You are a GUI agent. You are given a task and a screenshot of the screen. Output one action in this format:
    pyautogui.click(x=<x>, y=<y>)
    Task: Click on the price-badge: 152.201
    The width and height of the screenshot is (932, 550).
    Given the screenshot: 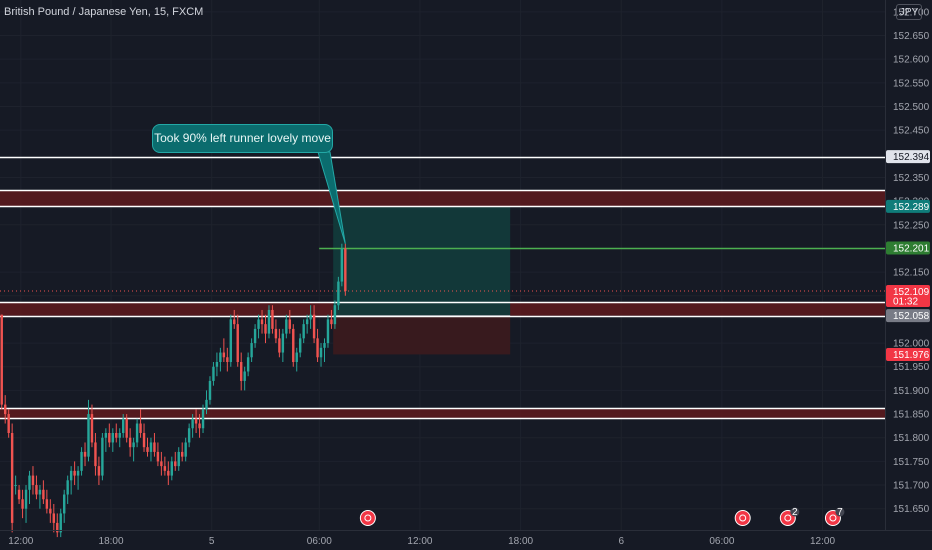 What is the action you would take?
    pyautogui.click(x=908, y=248)
    